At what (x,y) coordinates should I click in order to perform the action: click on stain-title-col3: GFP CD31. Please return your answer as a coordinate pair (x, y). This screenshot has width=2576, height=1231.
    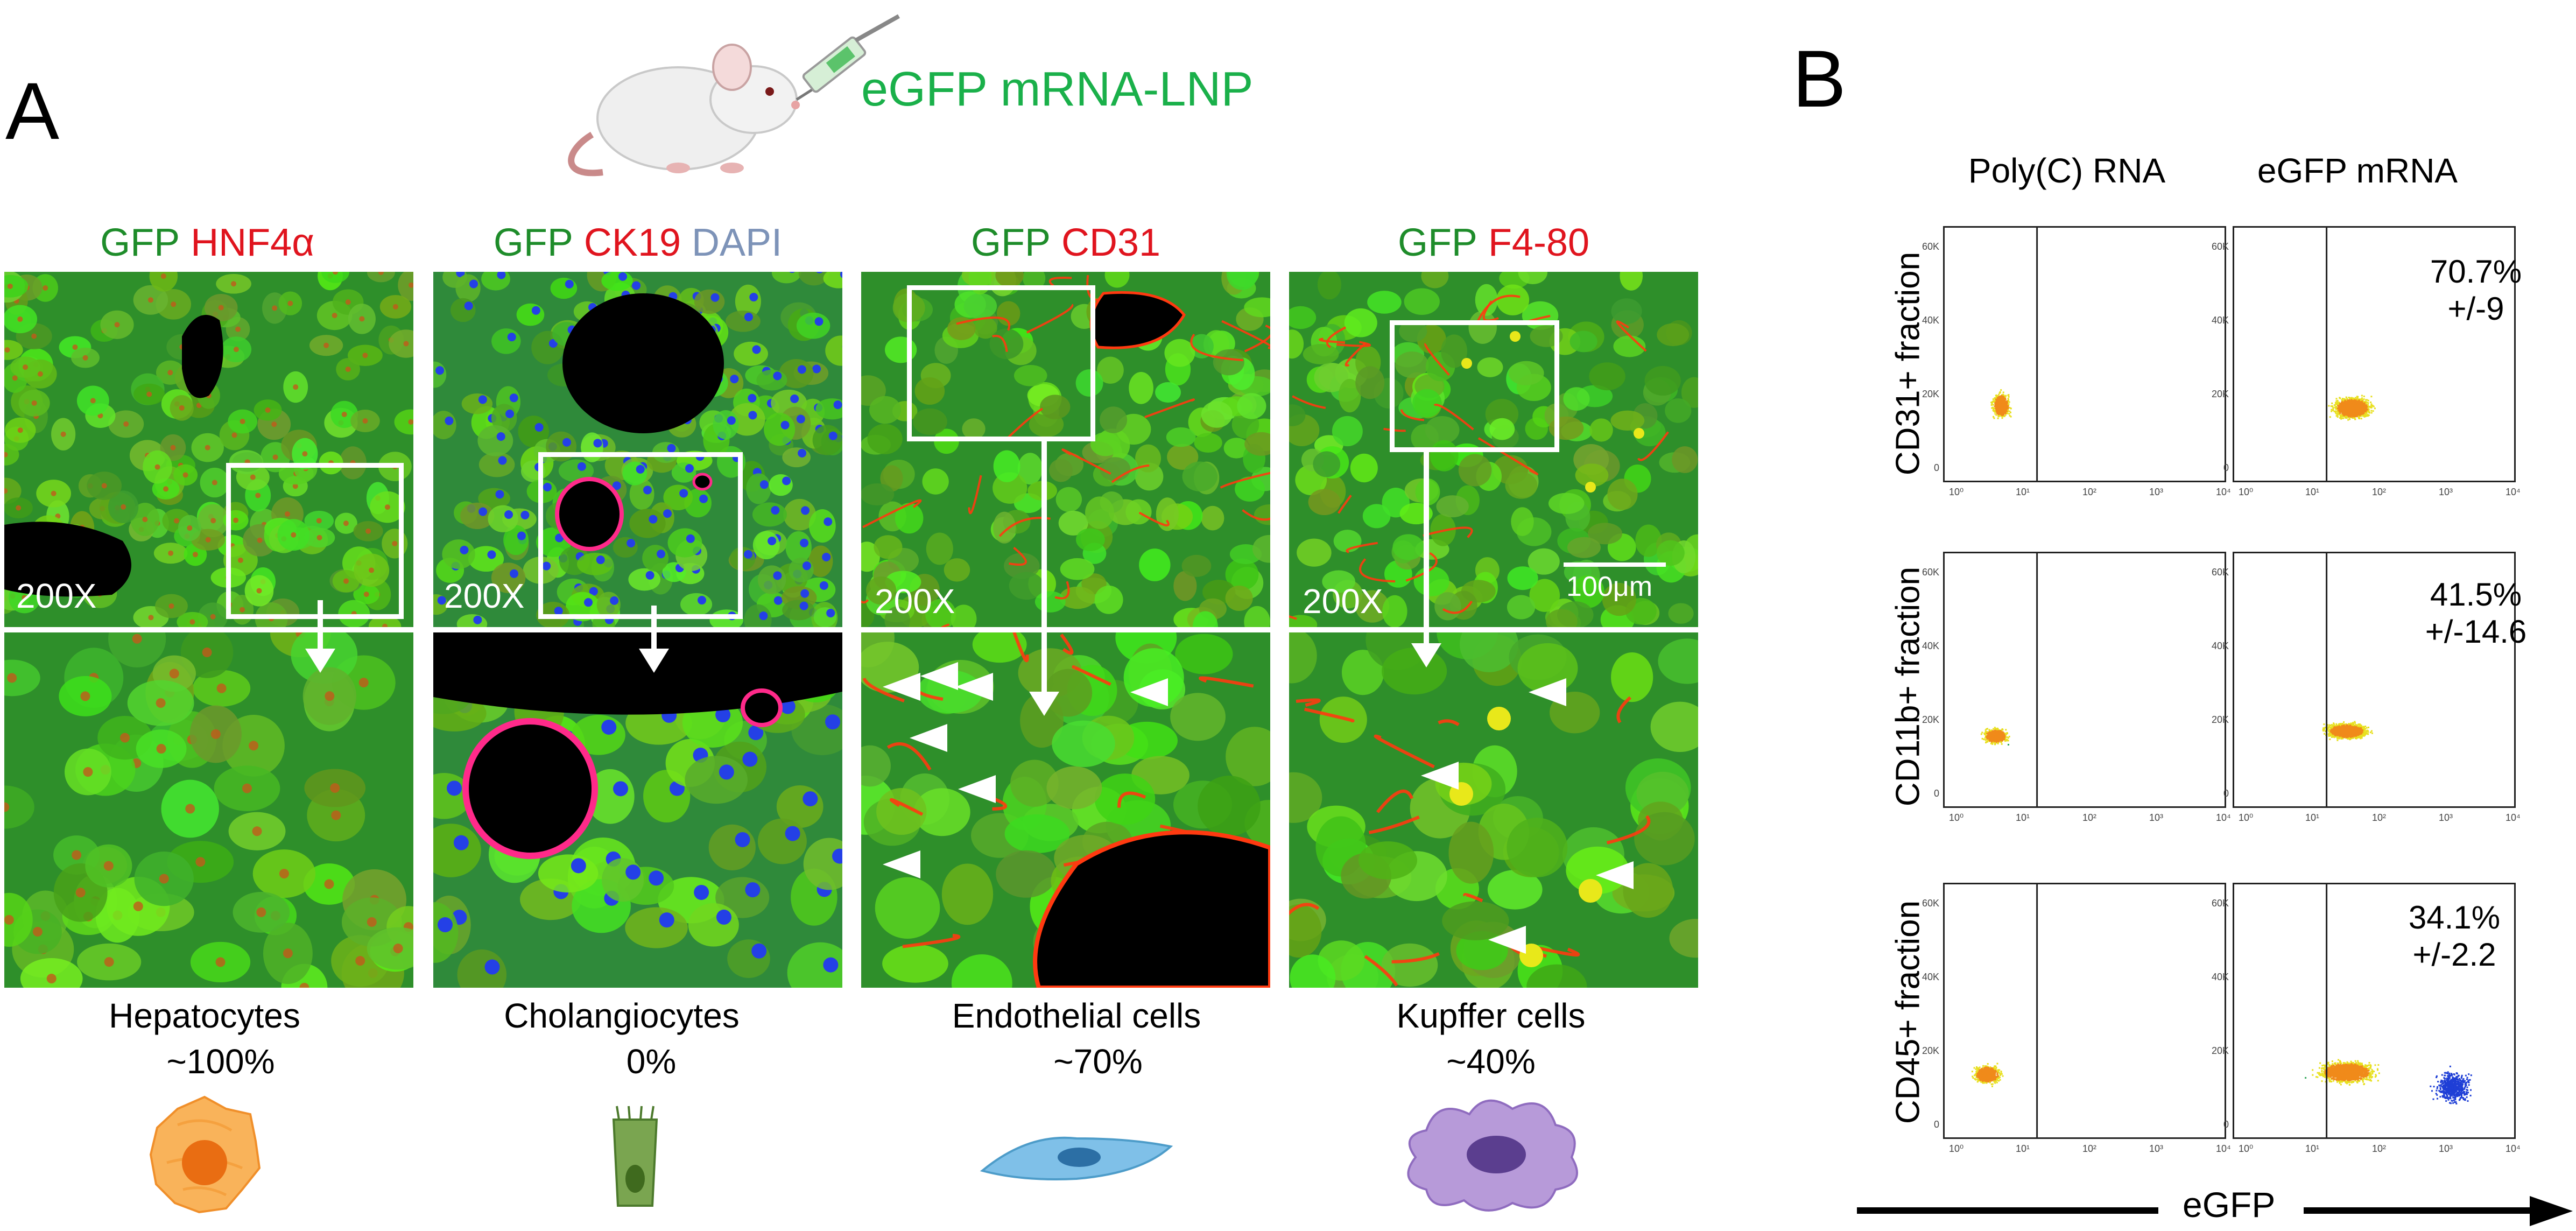
    Looking at the image, I should click on (1065, 243).